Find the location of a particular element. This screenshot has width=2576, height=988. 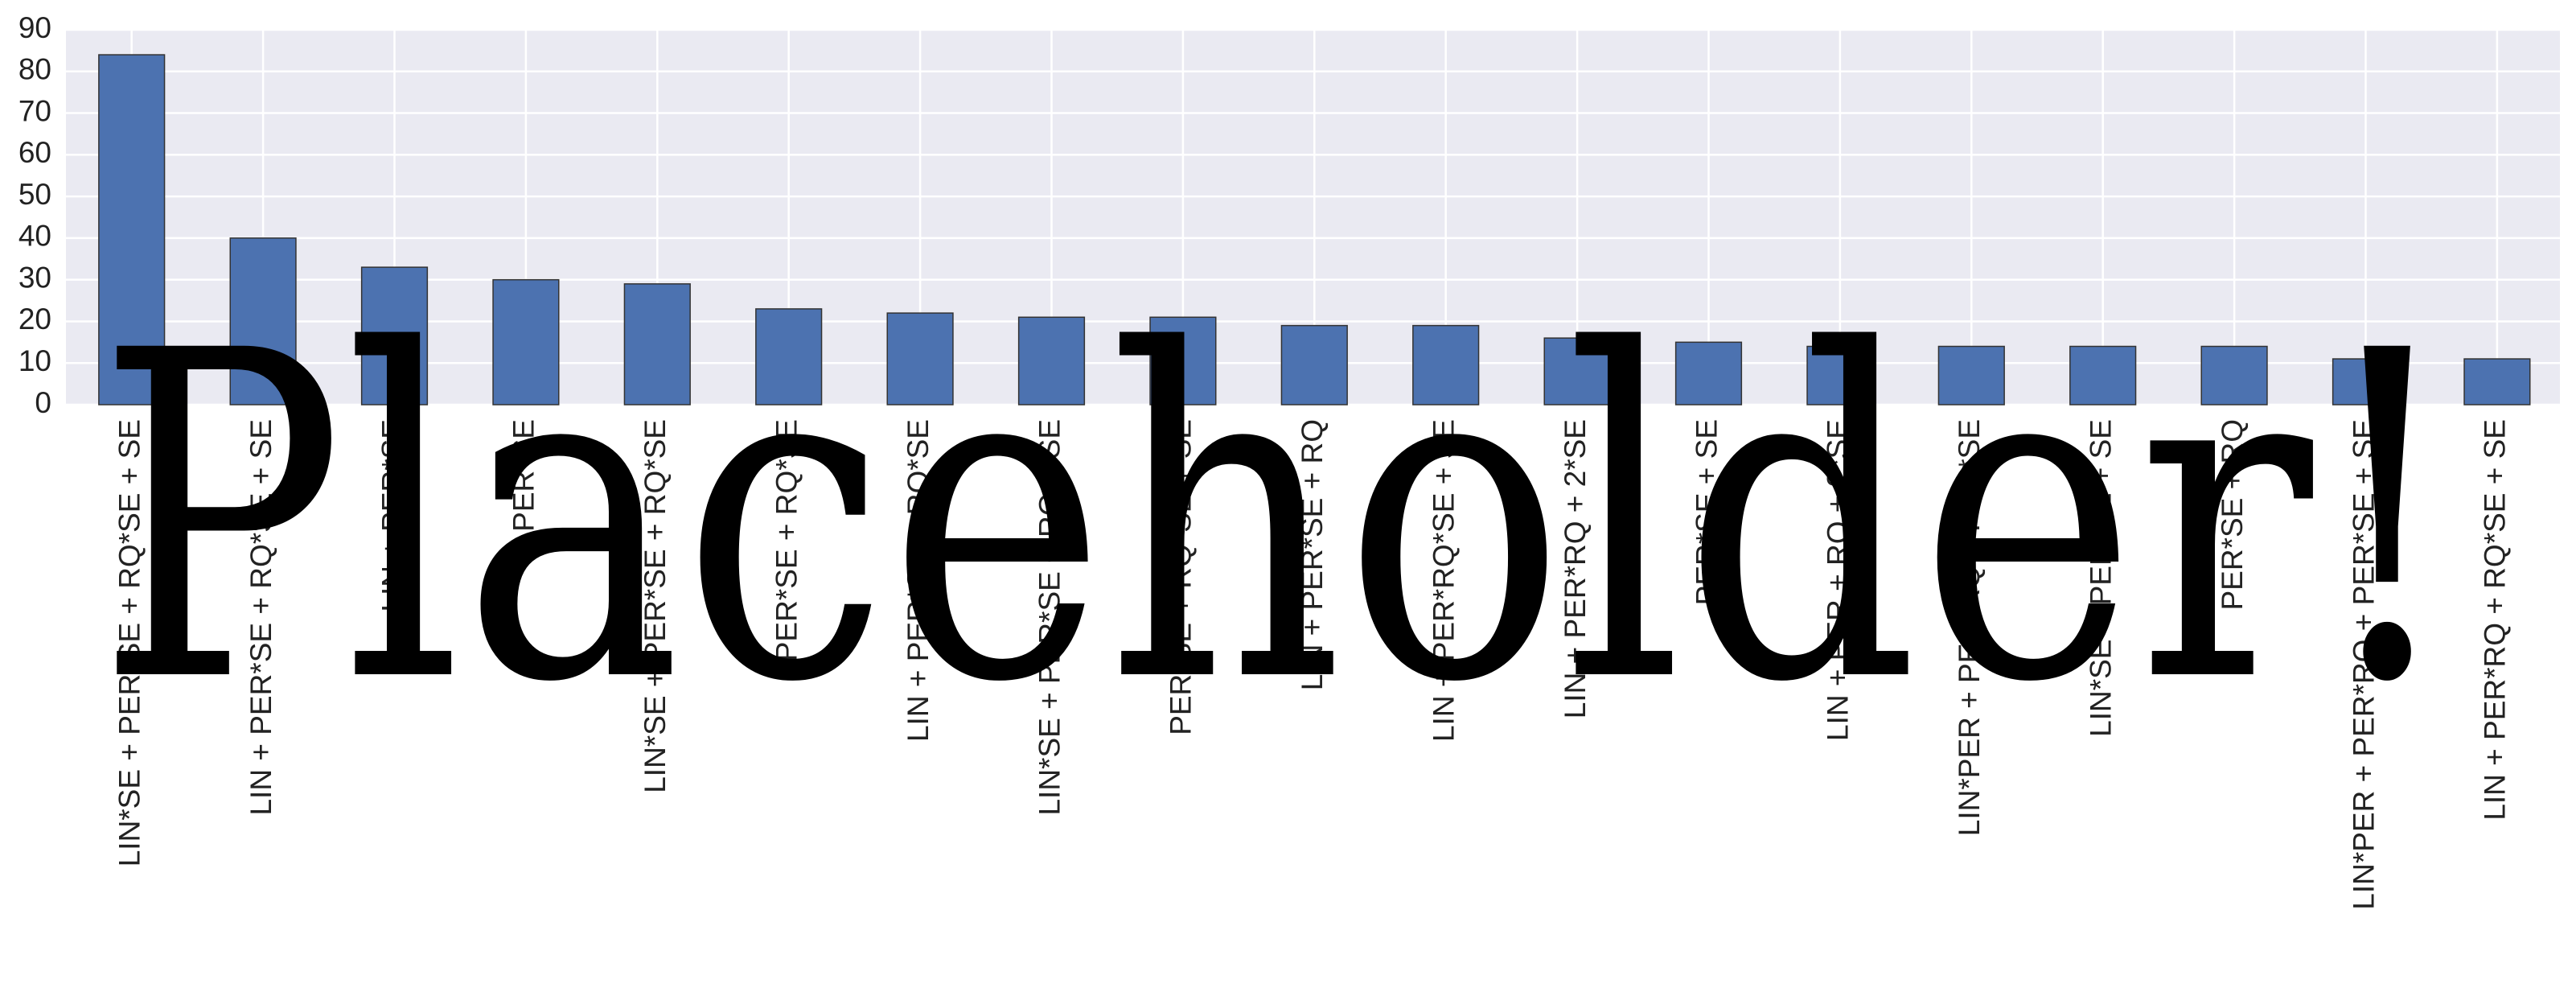

x-tick-label: LIN + PER*SE + RQ is located at coordinates (1312, 554).